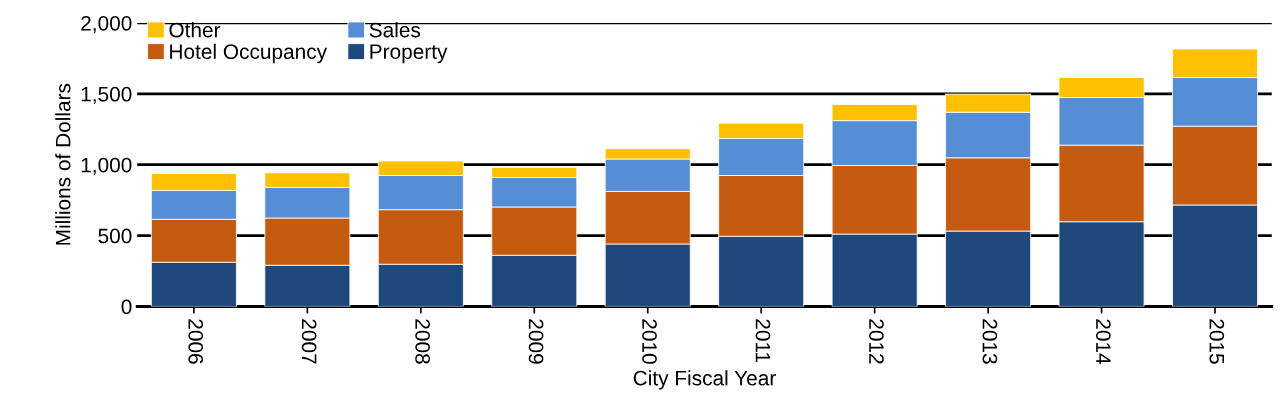  I want to click on y-tick-label: 2,000, so click(106, 24).